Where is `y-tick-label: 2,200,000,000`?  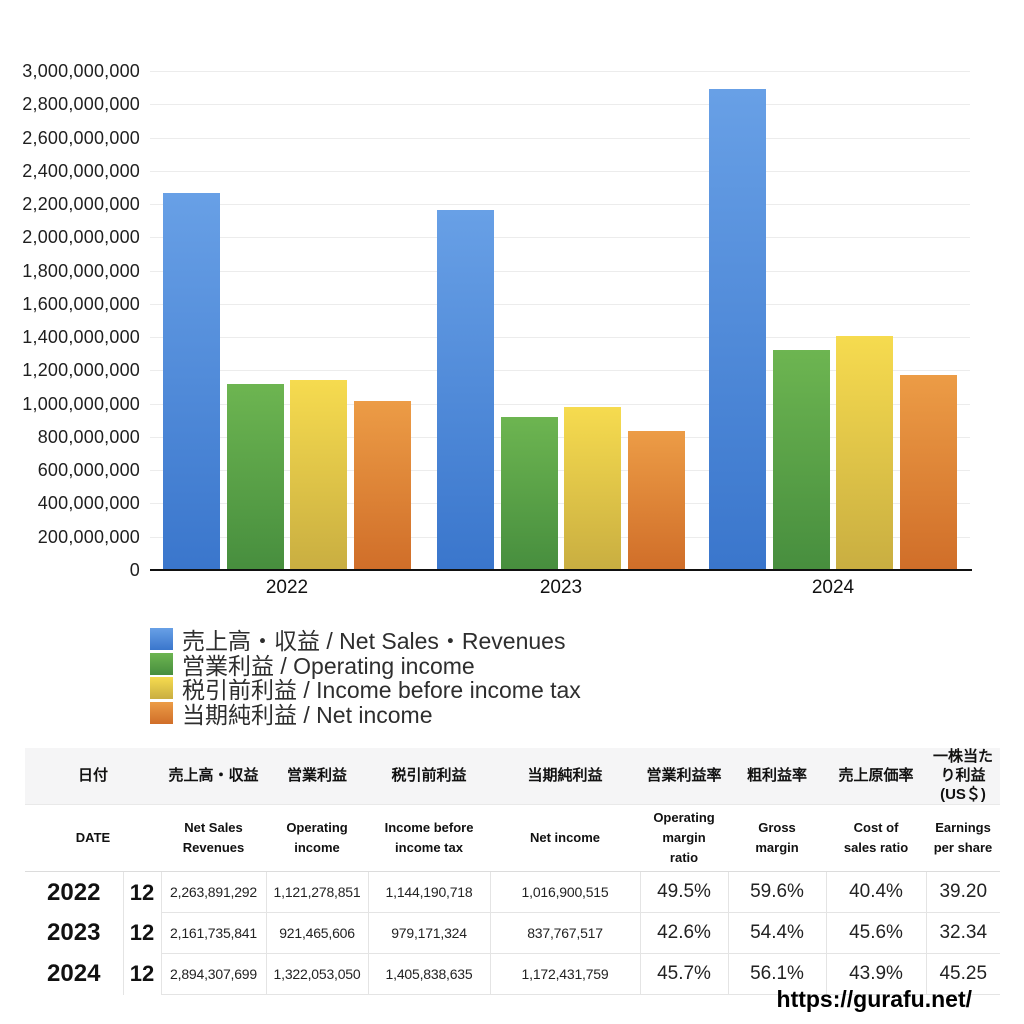
y-tick-label: 2,200,000,000 is located at coordinates (81, 204).